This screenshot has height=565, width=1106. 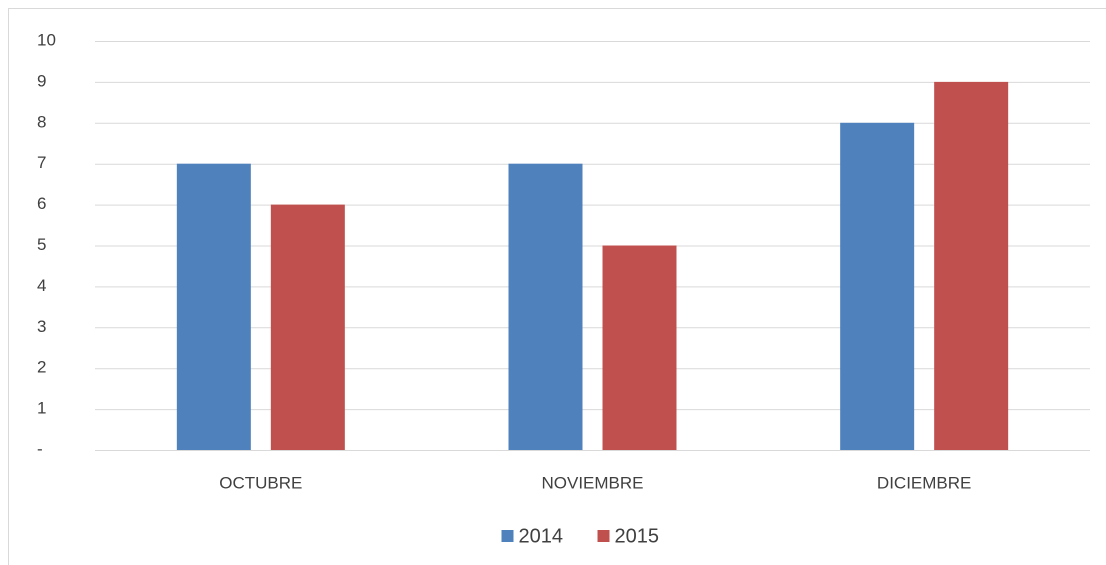 I want to click on y-tick-label: 4, so click(x=41, y=285).